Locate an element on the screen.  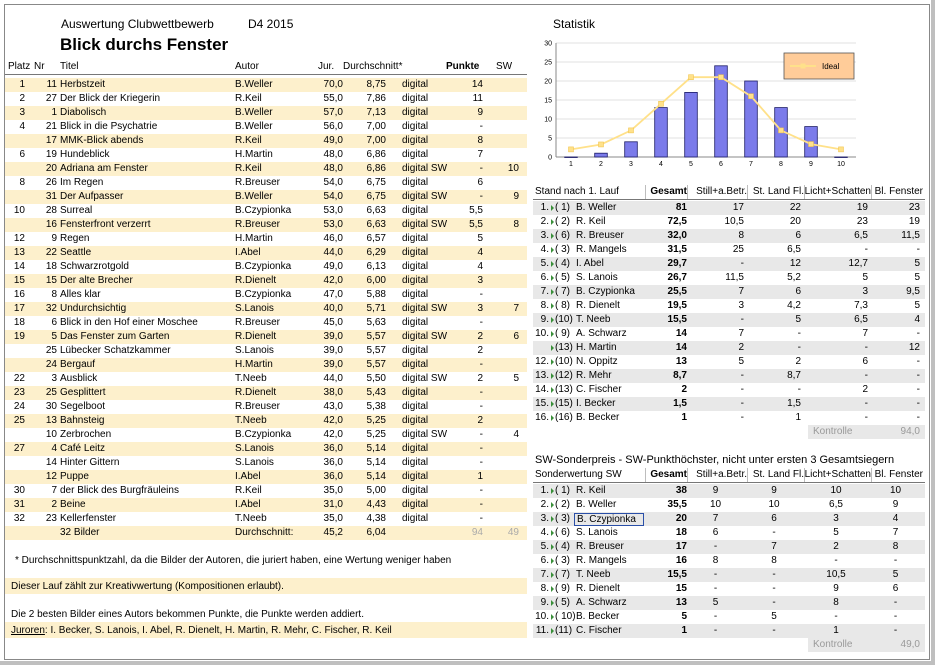
cell-autor: I.Abel is located at coordinates (248, 476).